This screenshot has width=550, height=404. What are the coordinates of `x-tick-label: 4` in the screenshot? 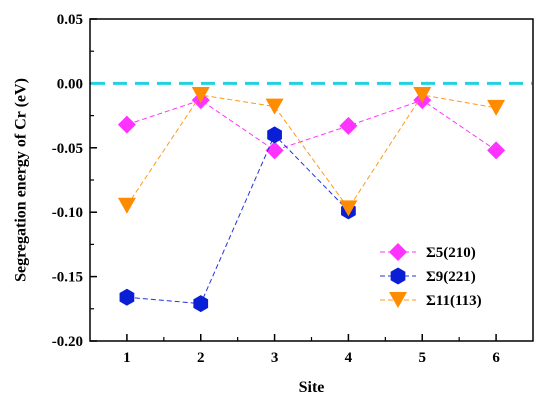 It's located at (349, 358).